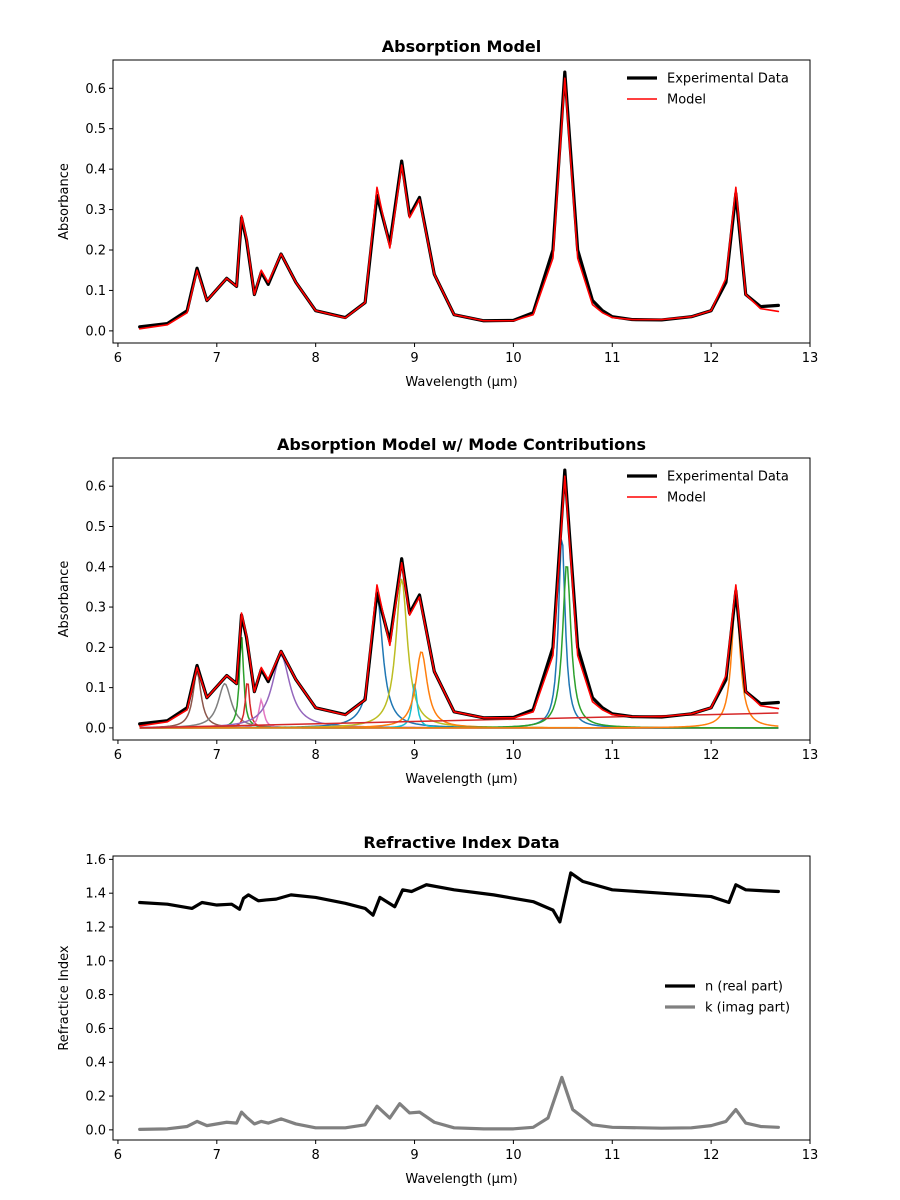 Image resolution: width=900 pixels, height=1200 pixels. Describe the element at coordinates (744, 987) in the screenshot. I see `legend-label: n (real part)` at that location.